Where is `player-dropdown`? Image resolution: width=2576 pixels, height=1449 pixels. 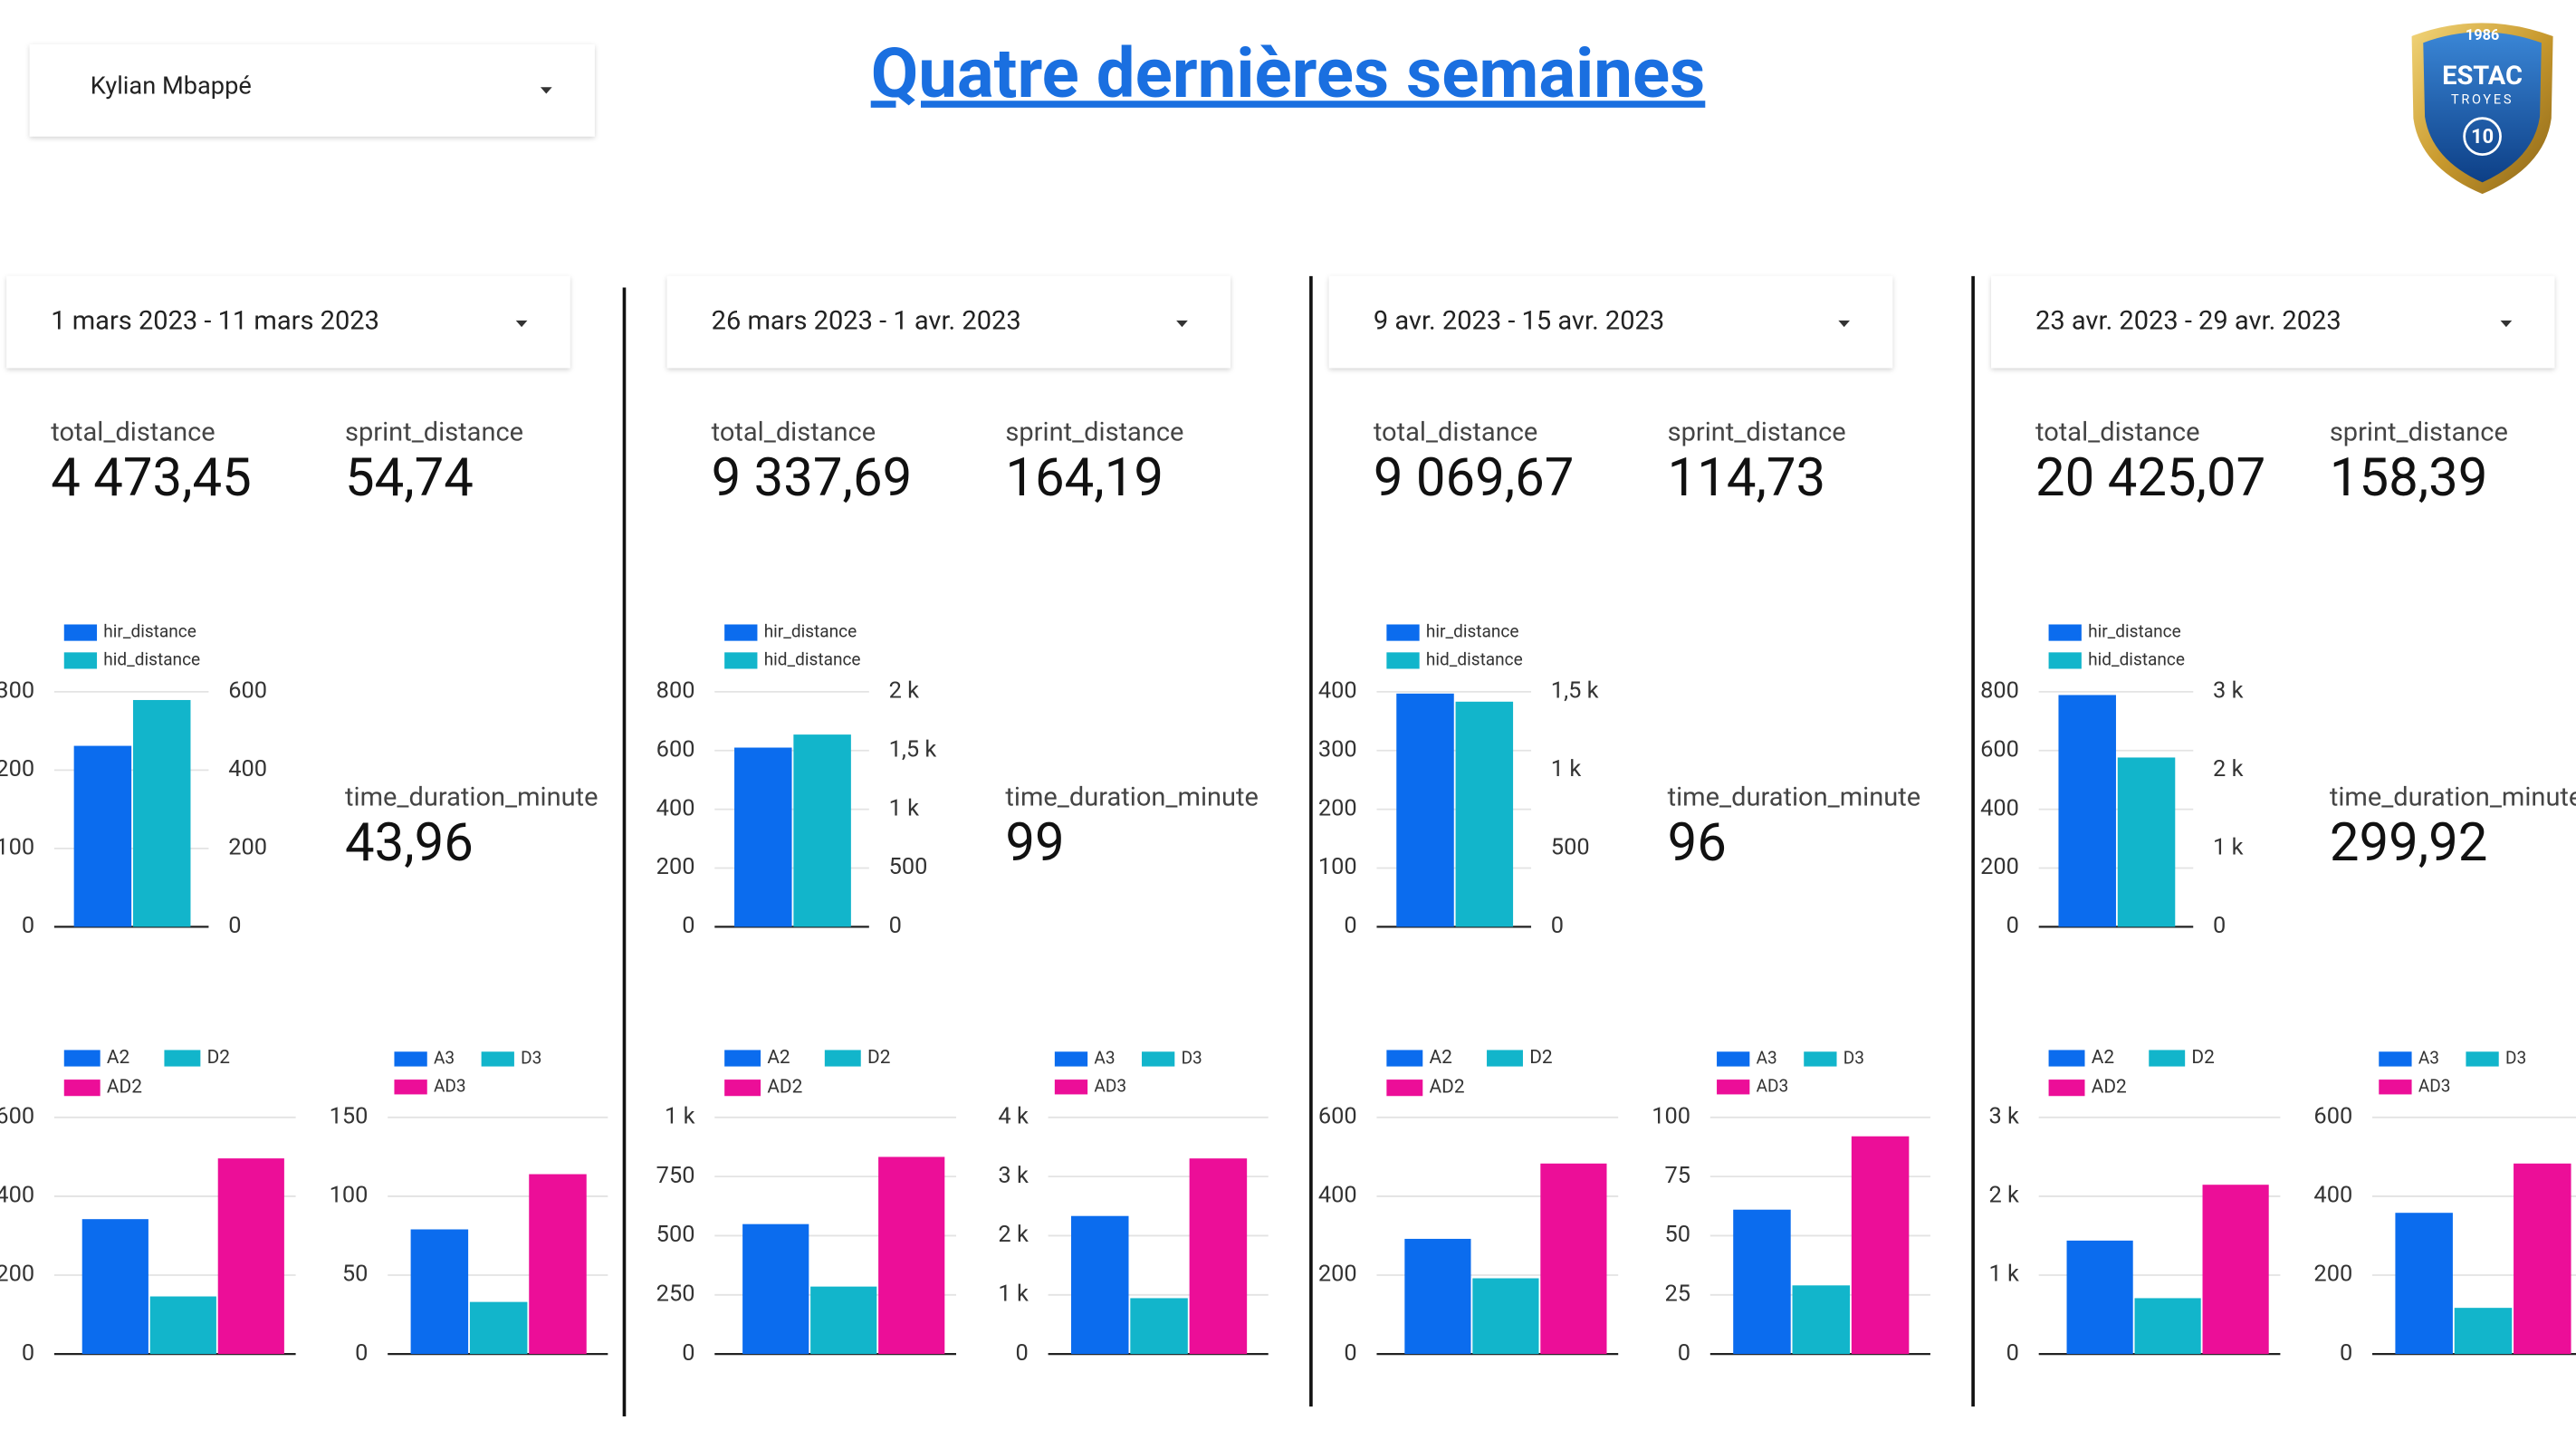 player-dropdown is located at coordinates (312, 90).